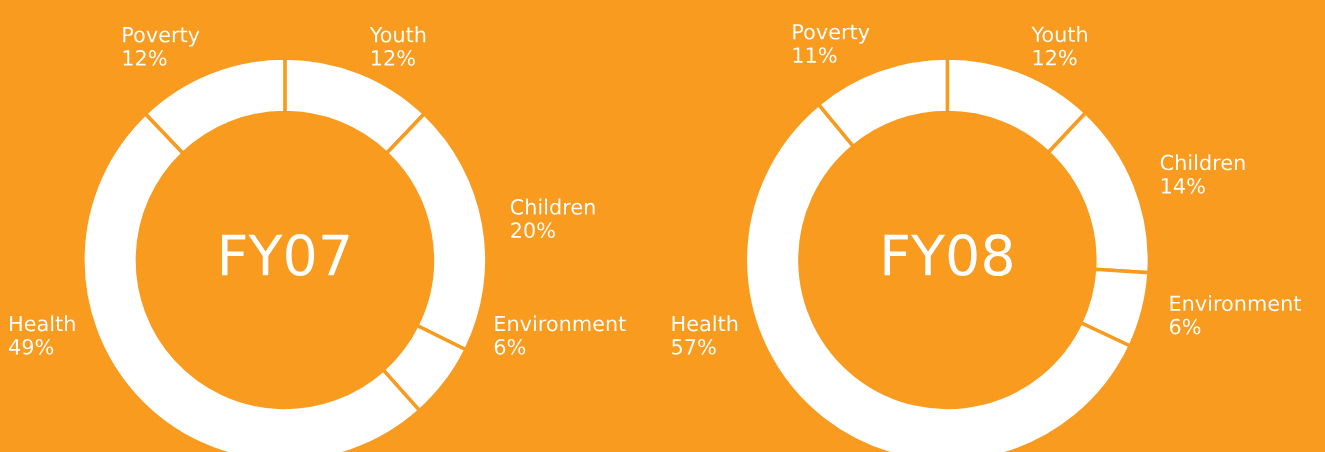 This screenshot has height=452, width=1325. Describe the element at coordinates (948, 255) in the screenshot. I see `text: FY08` at that location.